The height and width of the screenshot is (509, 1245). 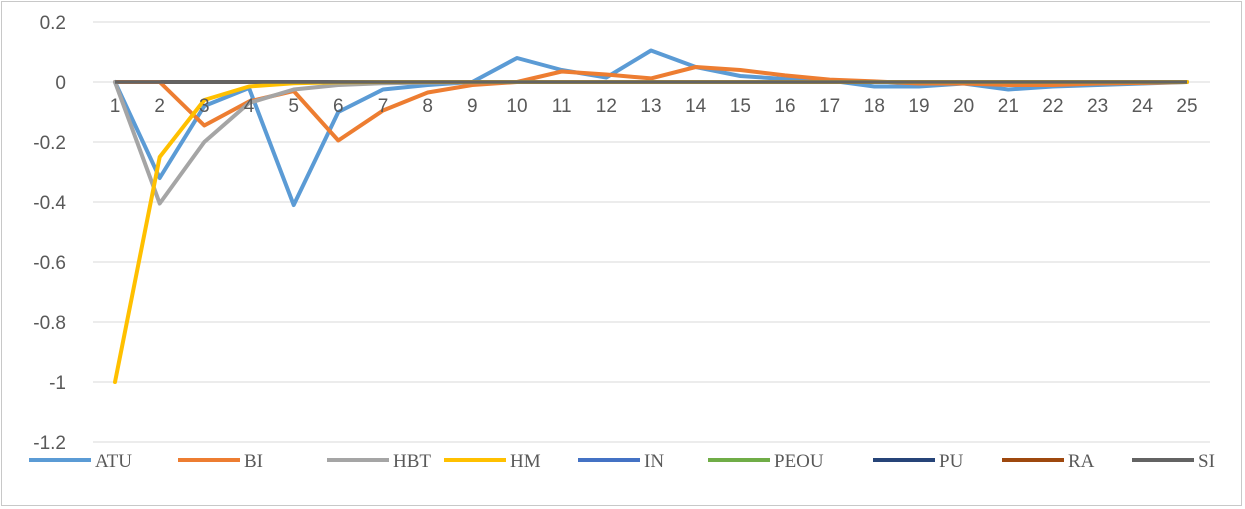 What do you see at coordinates (525, 461) in the screenshot?
I see `legend-label: HM` at bounding box center [525, 461].